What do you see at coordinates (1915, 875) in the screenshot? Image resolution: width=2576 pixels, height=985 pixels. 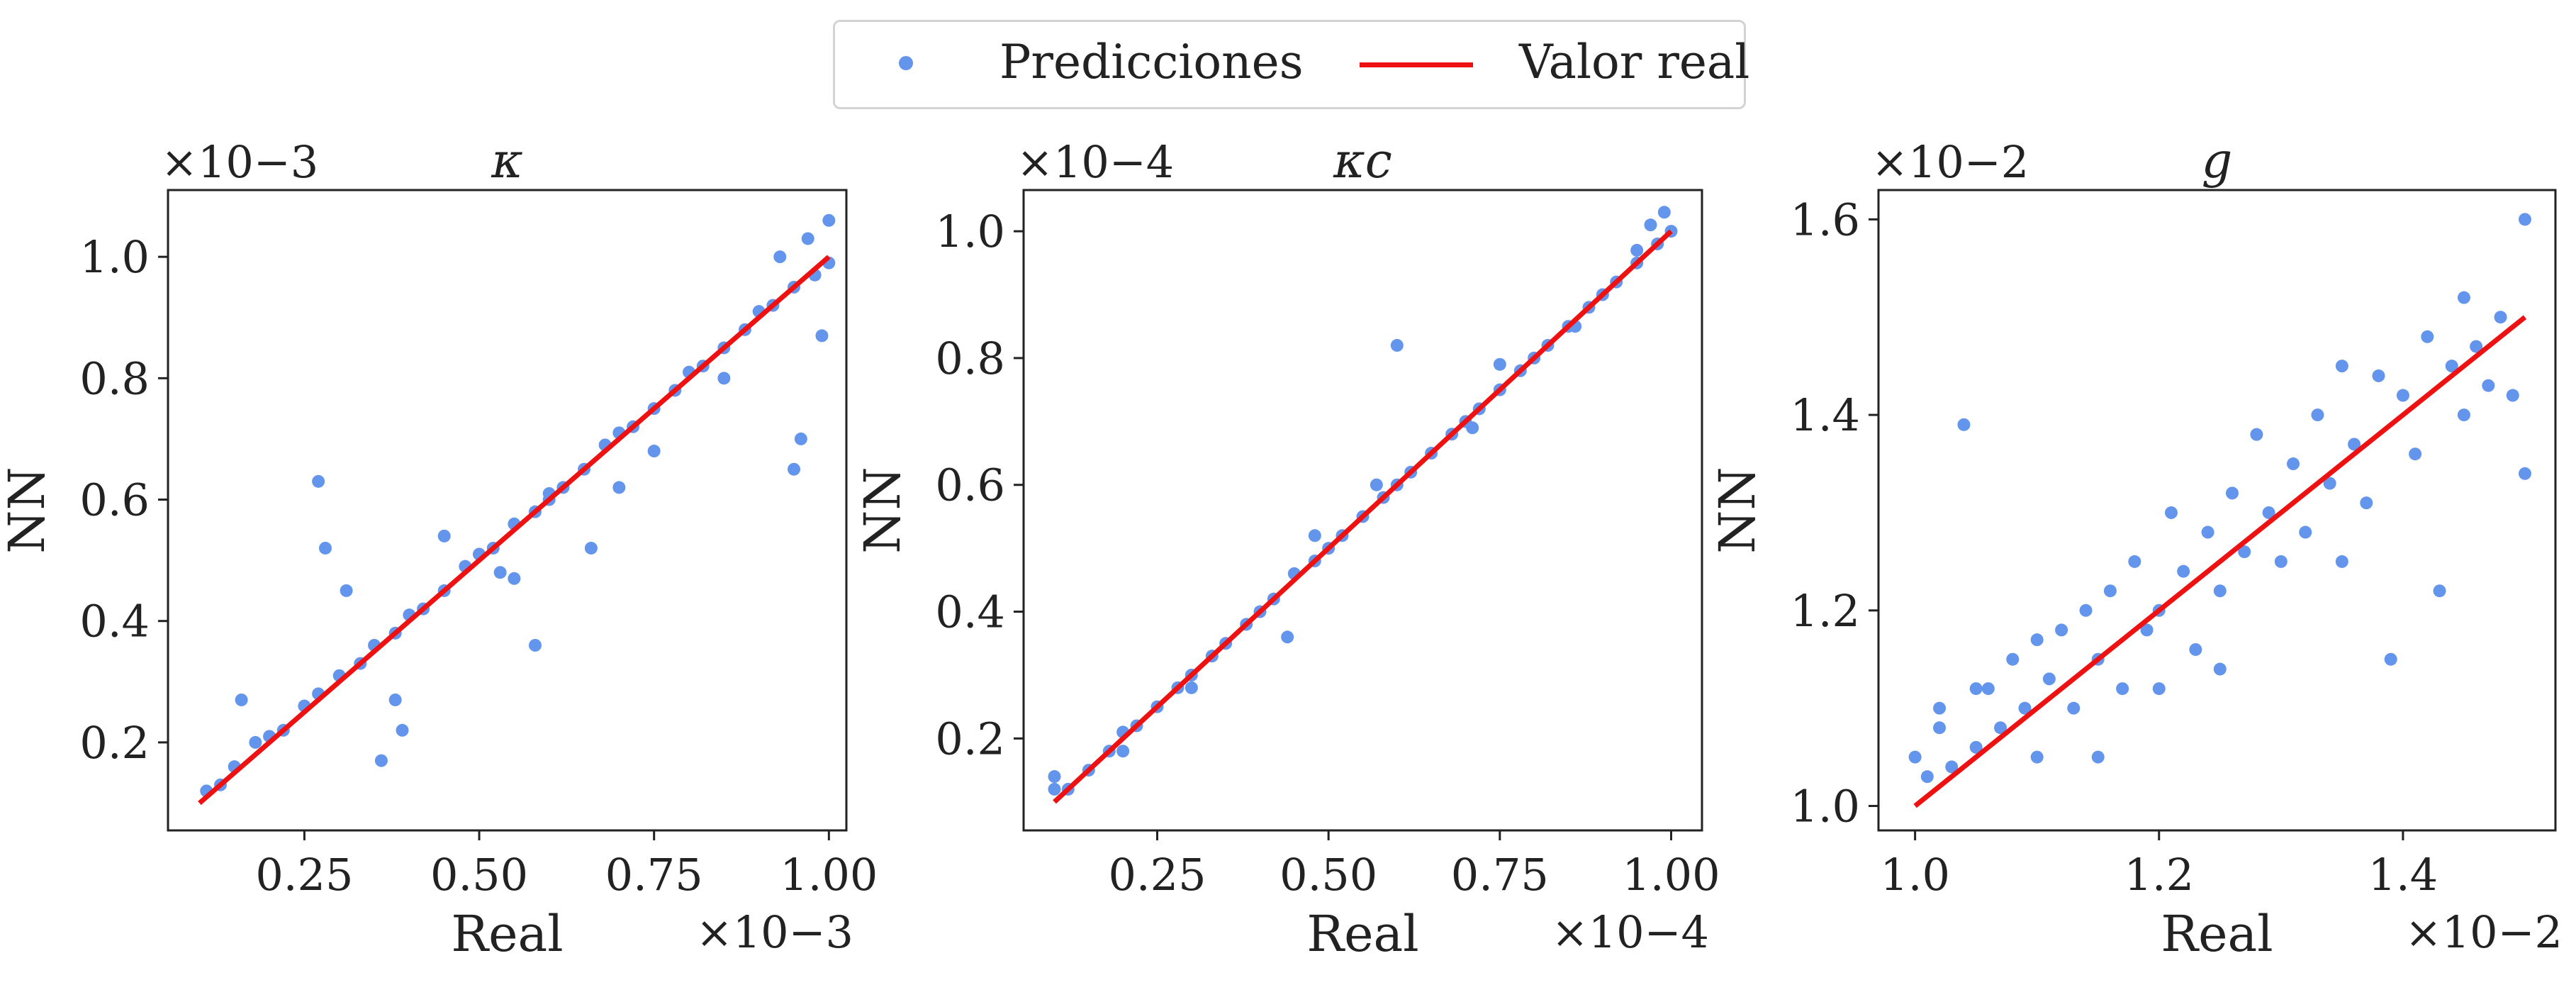 I see `x-tick-label: 1.0` at bounding box center [1915, 875].